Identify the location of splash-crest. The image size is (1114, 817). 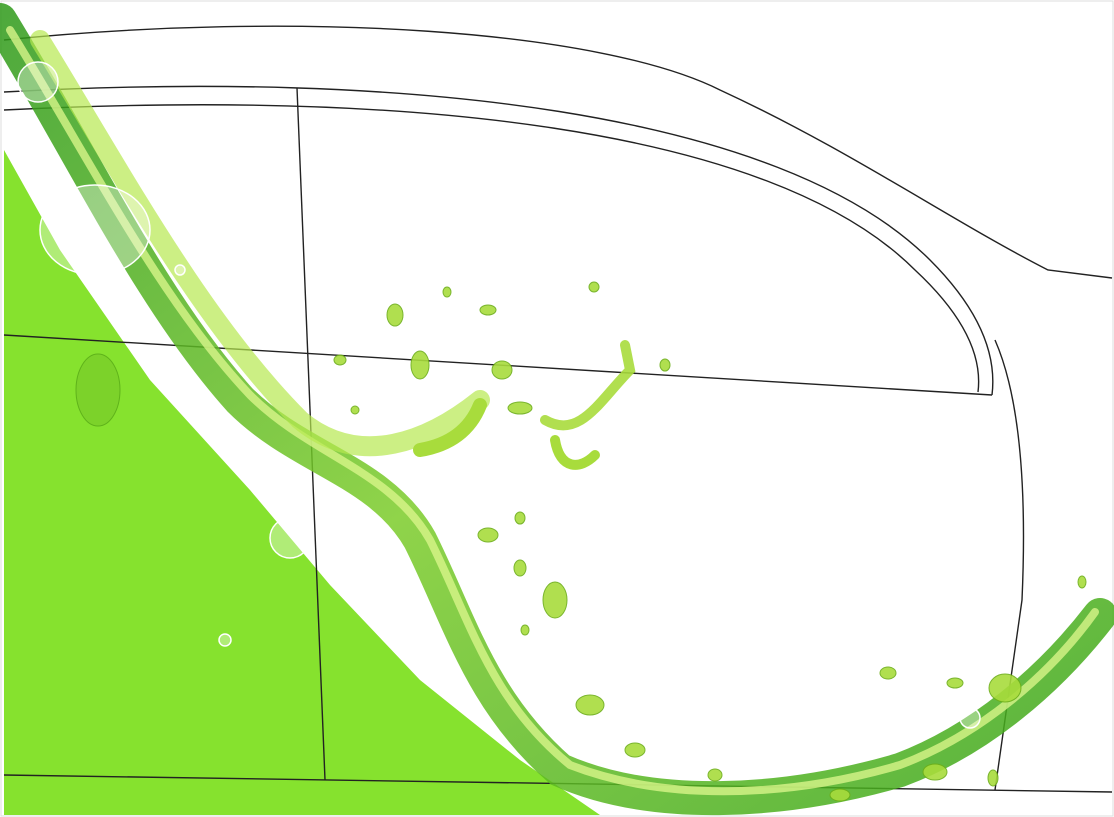
(450, 427).